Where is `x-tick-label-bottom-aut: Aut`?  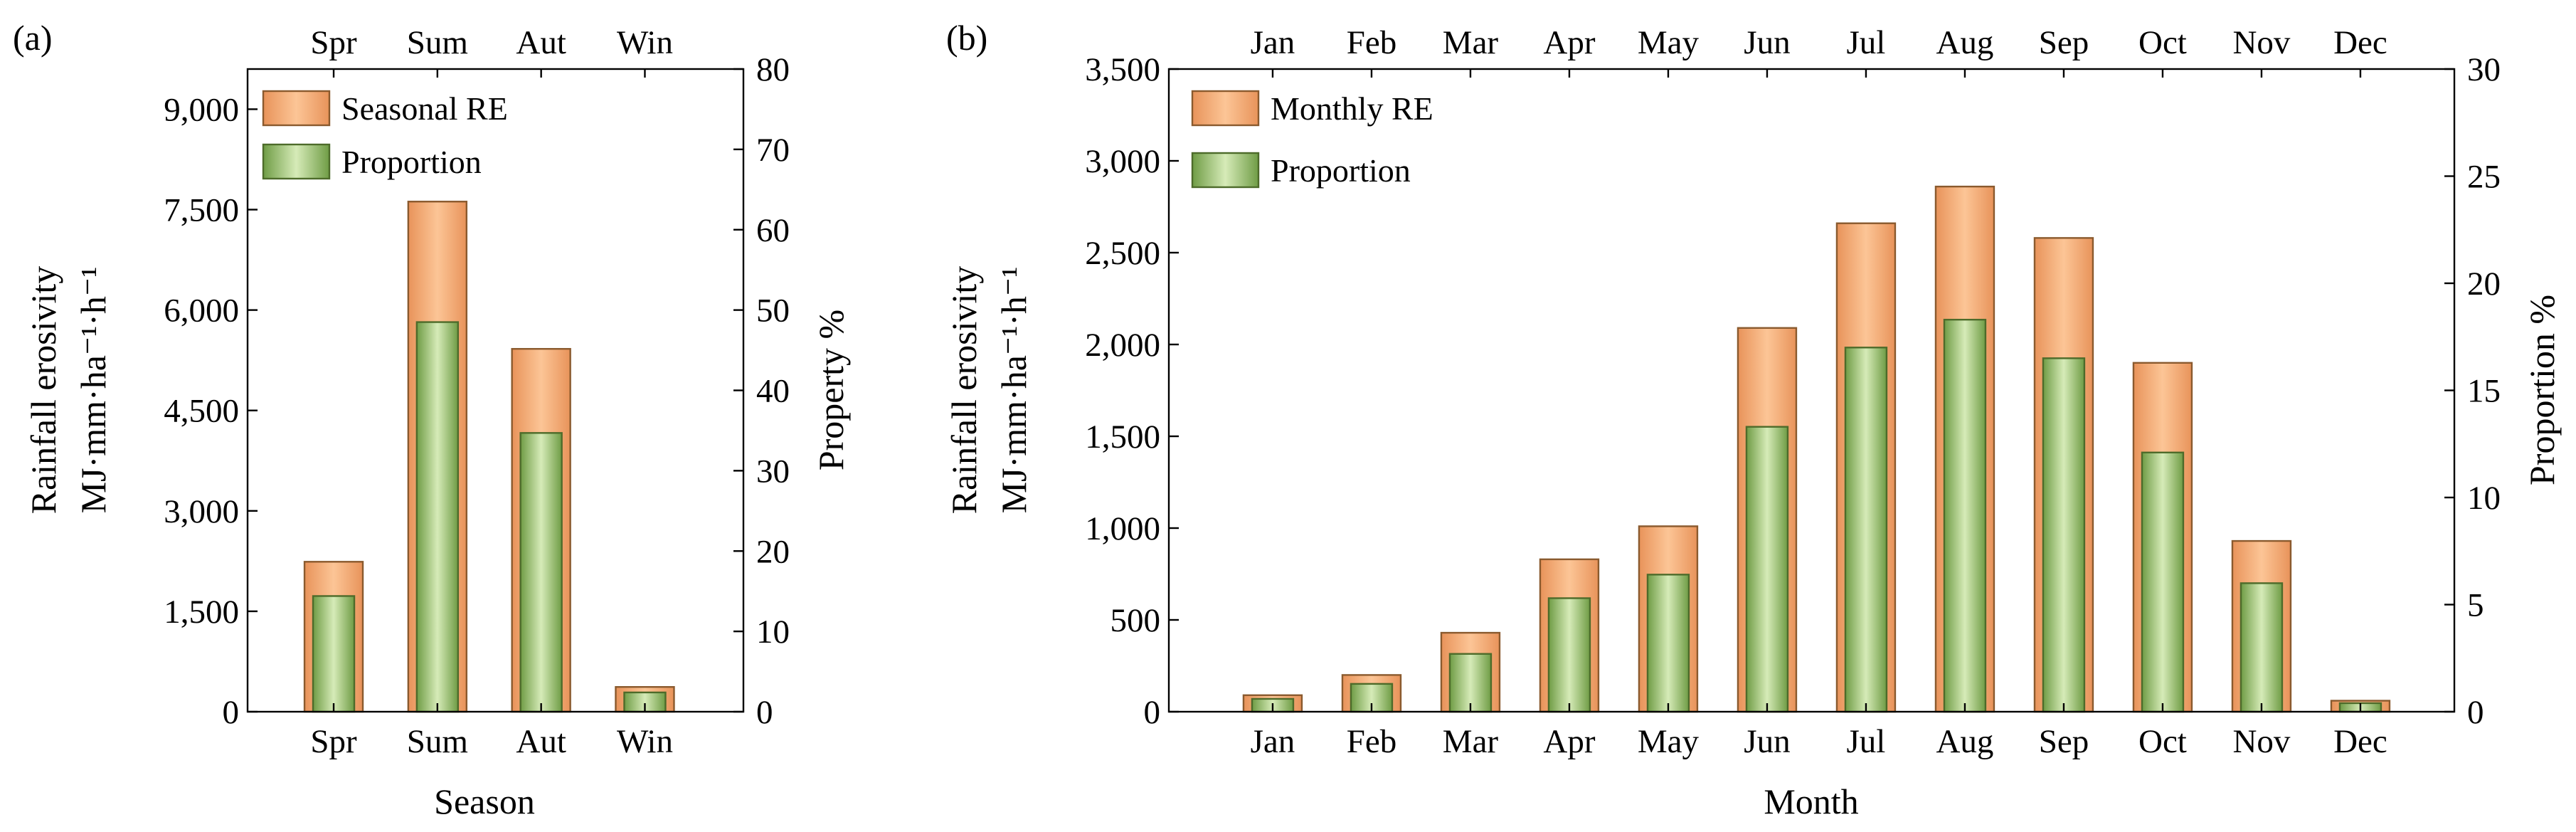 x-tick-label-bottom-aut: Aut is located at coordinates (541, 741).